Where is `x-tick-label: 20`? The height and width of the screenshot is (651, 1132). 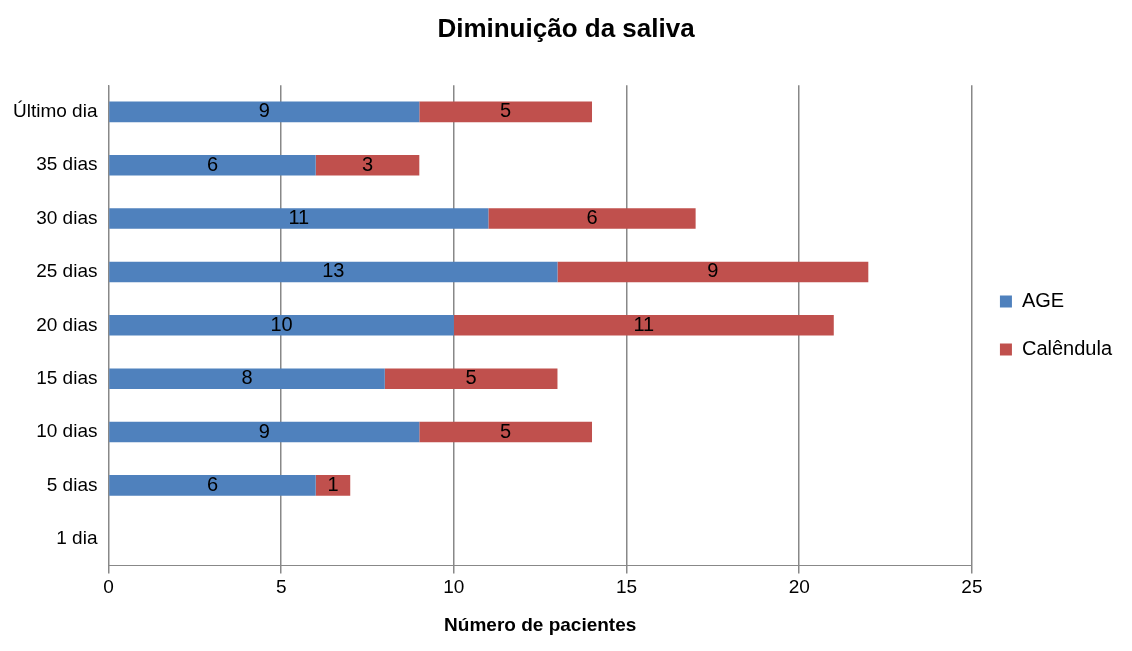
x-tick-label: 20 is located at coordinates (799, 587).